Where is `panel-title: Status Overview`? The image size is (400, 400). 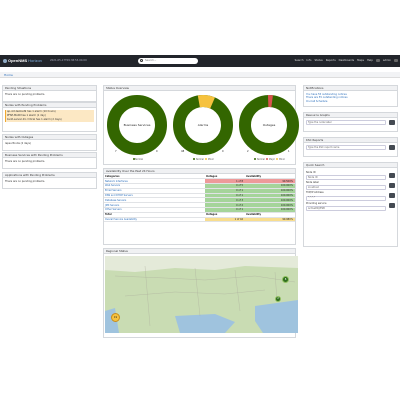
panel-title: Status Overview is located at coordinates (199, 88).